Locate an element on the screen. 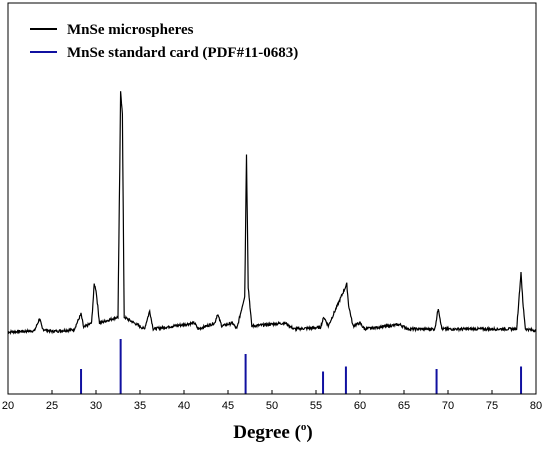 Image resolution: width=547 pixels, height=451 pixels. x-axis-label: Degree (o) is located at coordinates (273, 432).